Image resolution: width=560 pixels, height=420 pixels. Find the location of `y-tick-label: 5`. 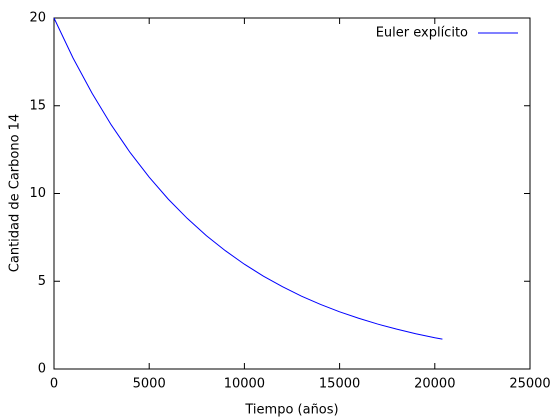

y-tick-label: 5 is located at coordinates (42, 281).